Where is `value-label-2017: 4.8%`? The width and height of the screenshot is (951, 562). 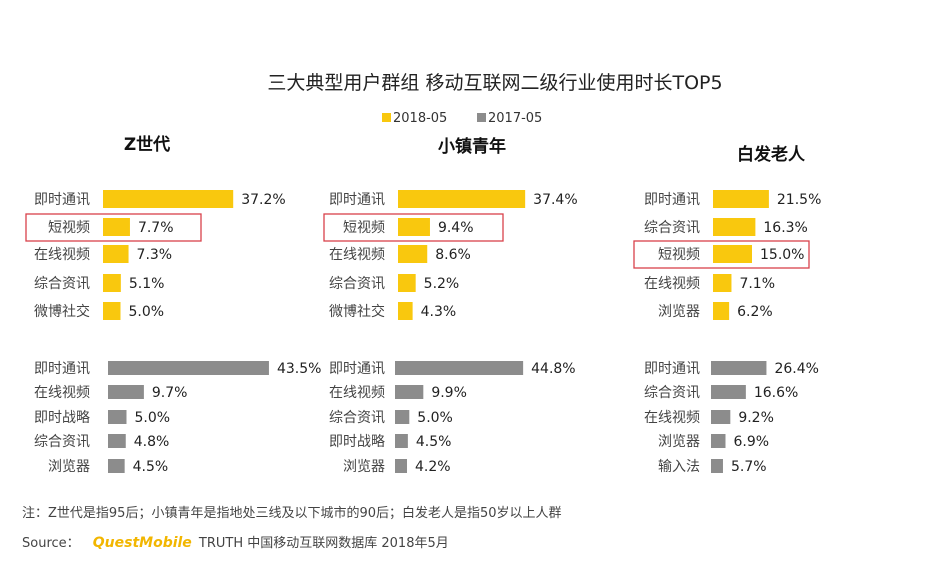 value-label-2017: 4.8% is located at coordinates (152, 442).